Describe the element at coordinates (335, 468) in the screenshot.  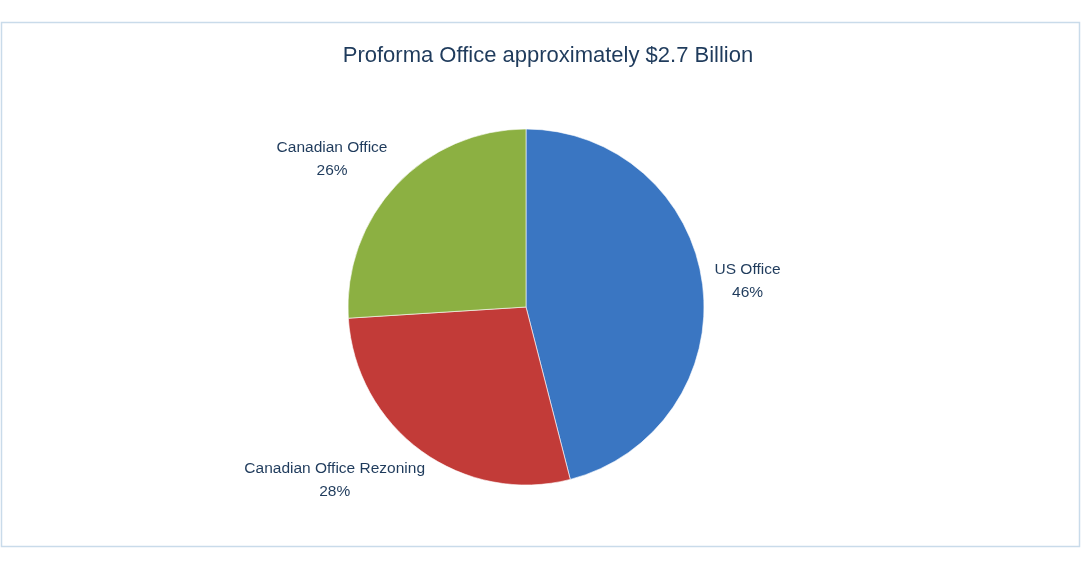
I see `slice-label: Canadian Office Rezoning` at that location.